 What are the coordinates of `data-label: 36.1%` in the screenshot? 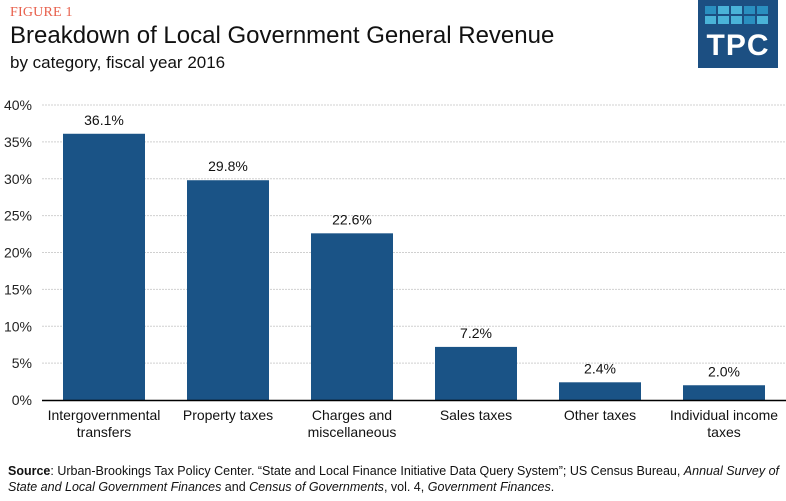 It's located at (104, 120).